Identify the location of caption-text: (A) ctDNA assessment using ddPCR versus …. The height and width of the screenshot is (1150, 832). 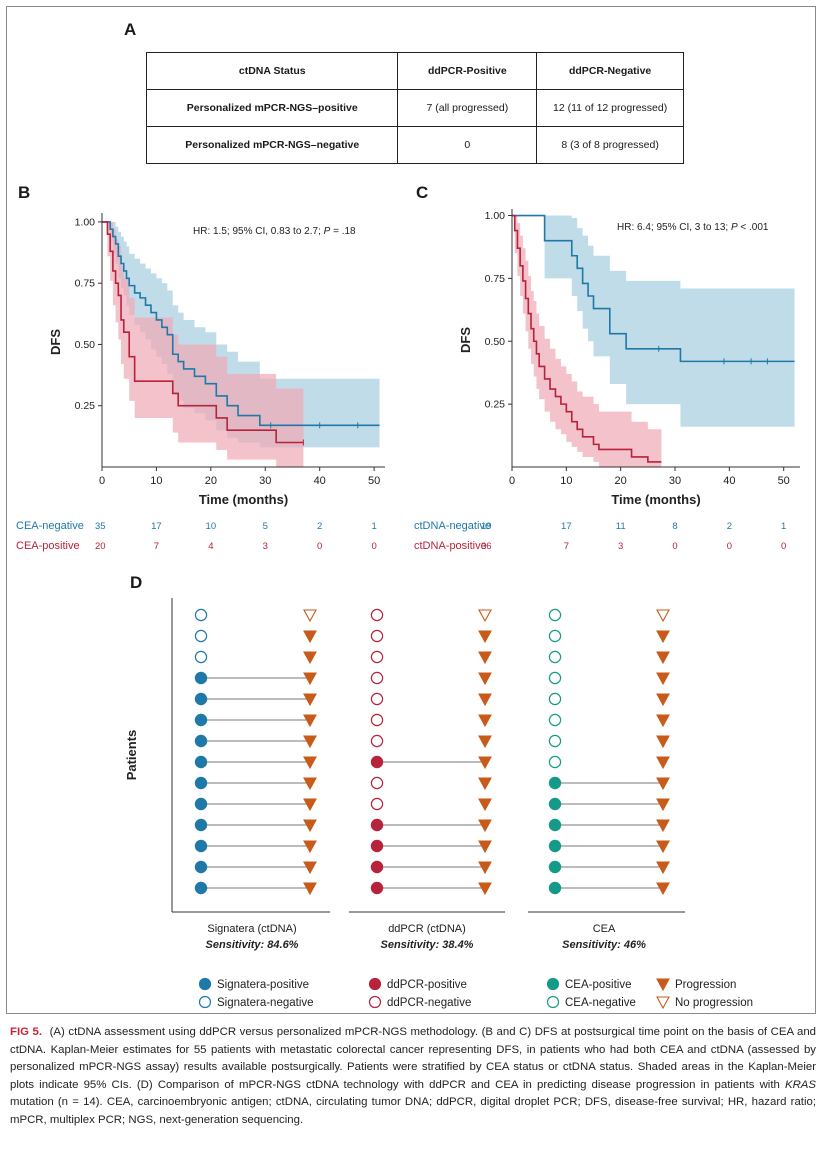
(413, 1058).